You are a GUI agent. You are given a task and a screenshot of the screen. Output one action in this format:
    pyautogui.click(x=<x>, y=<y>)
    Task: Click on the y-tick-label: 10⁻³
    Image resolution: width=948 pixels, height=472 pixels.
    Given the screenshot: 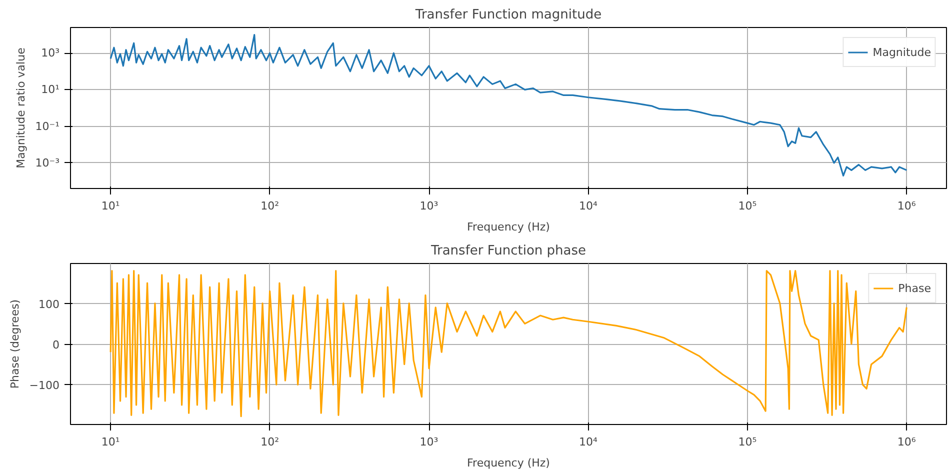 What is the action you would take?
    pyautogui.click(x=47, y=163)
    